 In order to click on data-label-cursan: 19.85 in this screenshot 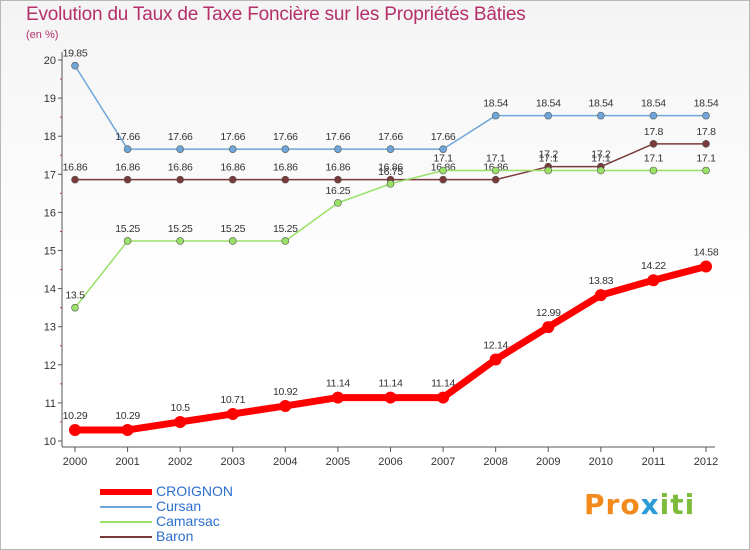, I will do `click(75, 54)`.